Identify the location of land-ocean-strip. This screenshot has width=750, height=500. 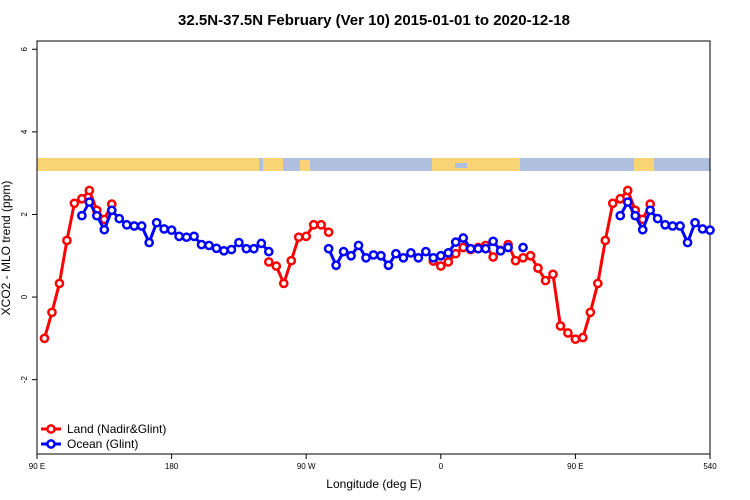
(373, 164).